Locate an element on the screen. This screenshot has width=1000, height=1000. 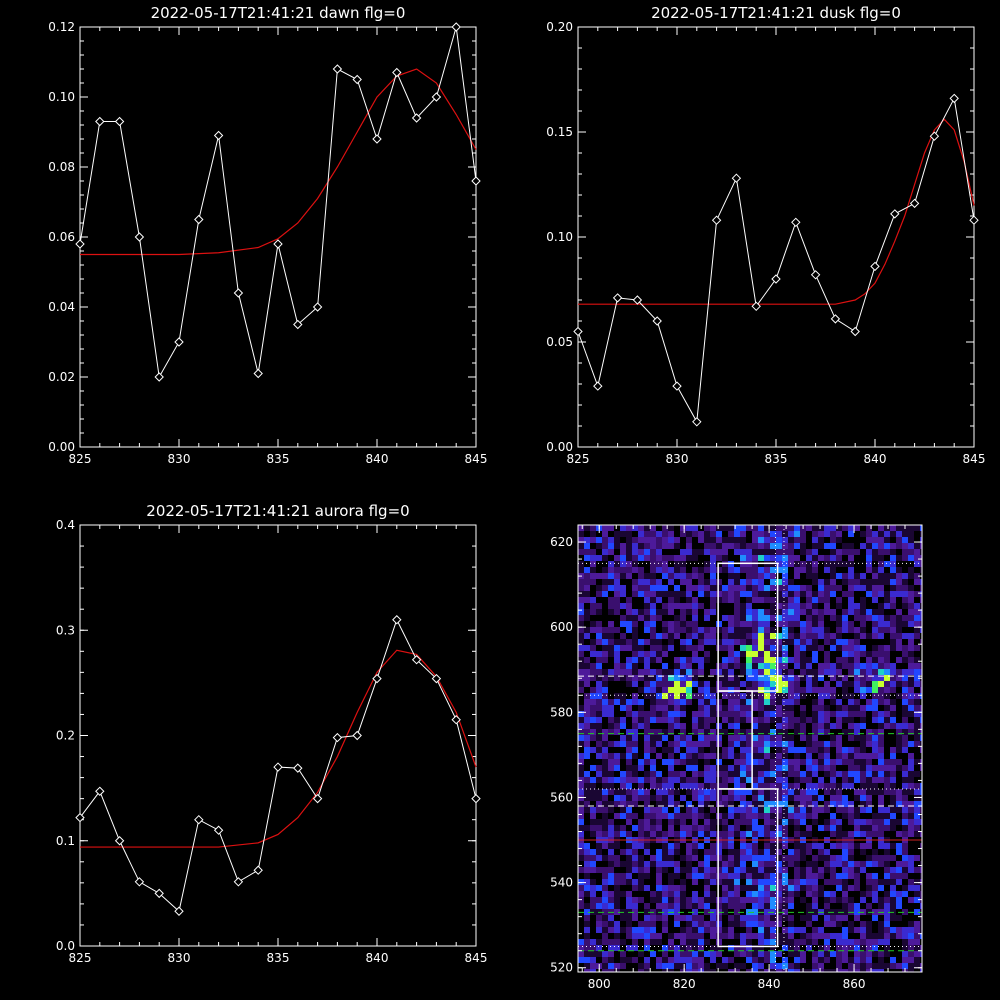
x-tick-label: 840 is located at coordinates (377, 958).